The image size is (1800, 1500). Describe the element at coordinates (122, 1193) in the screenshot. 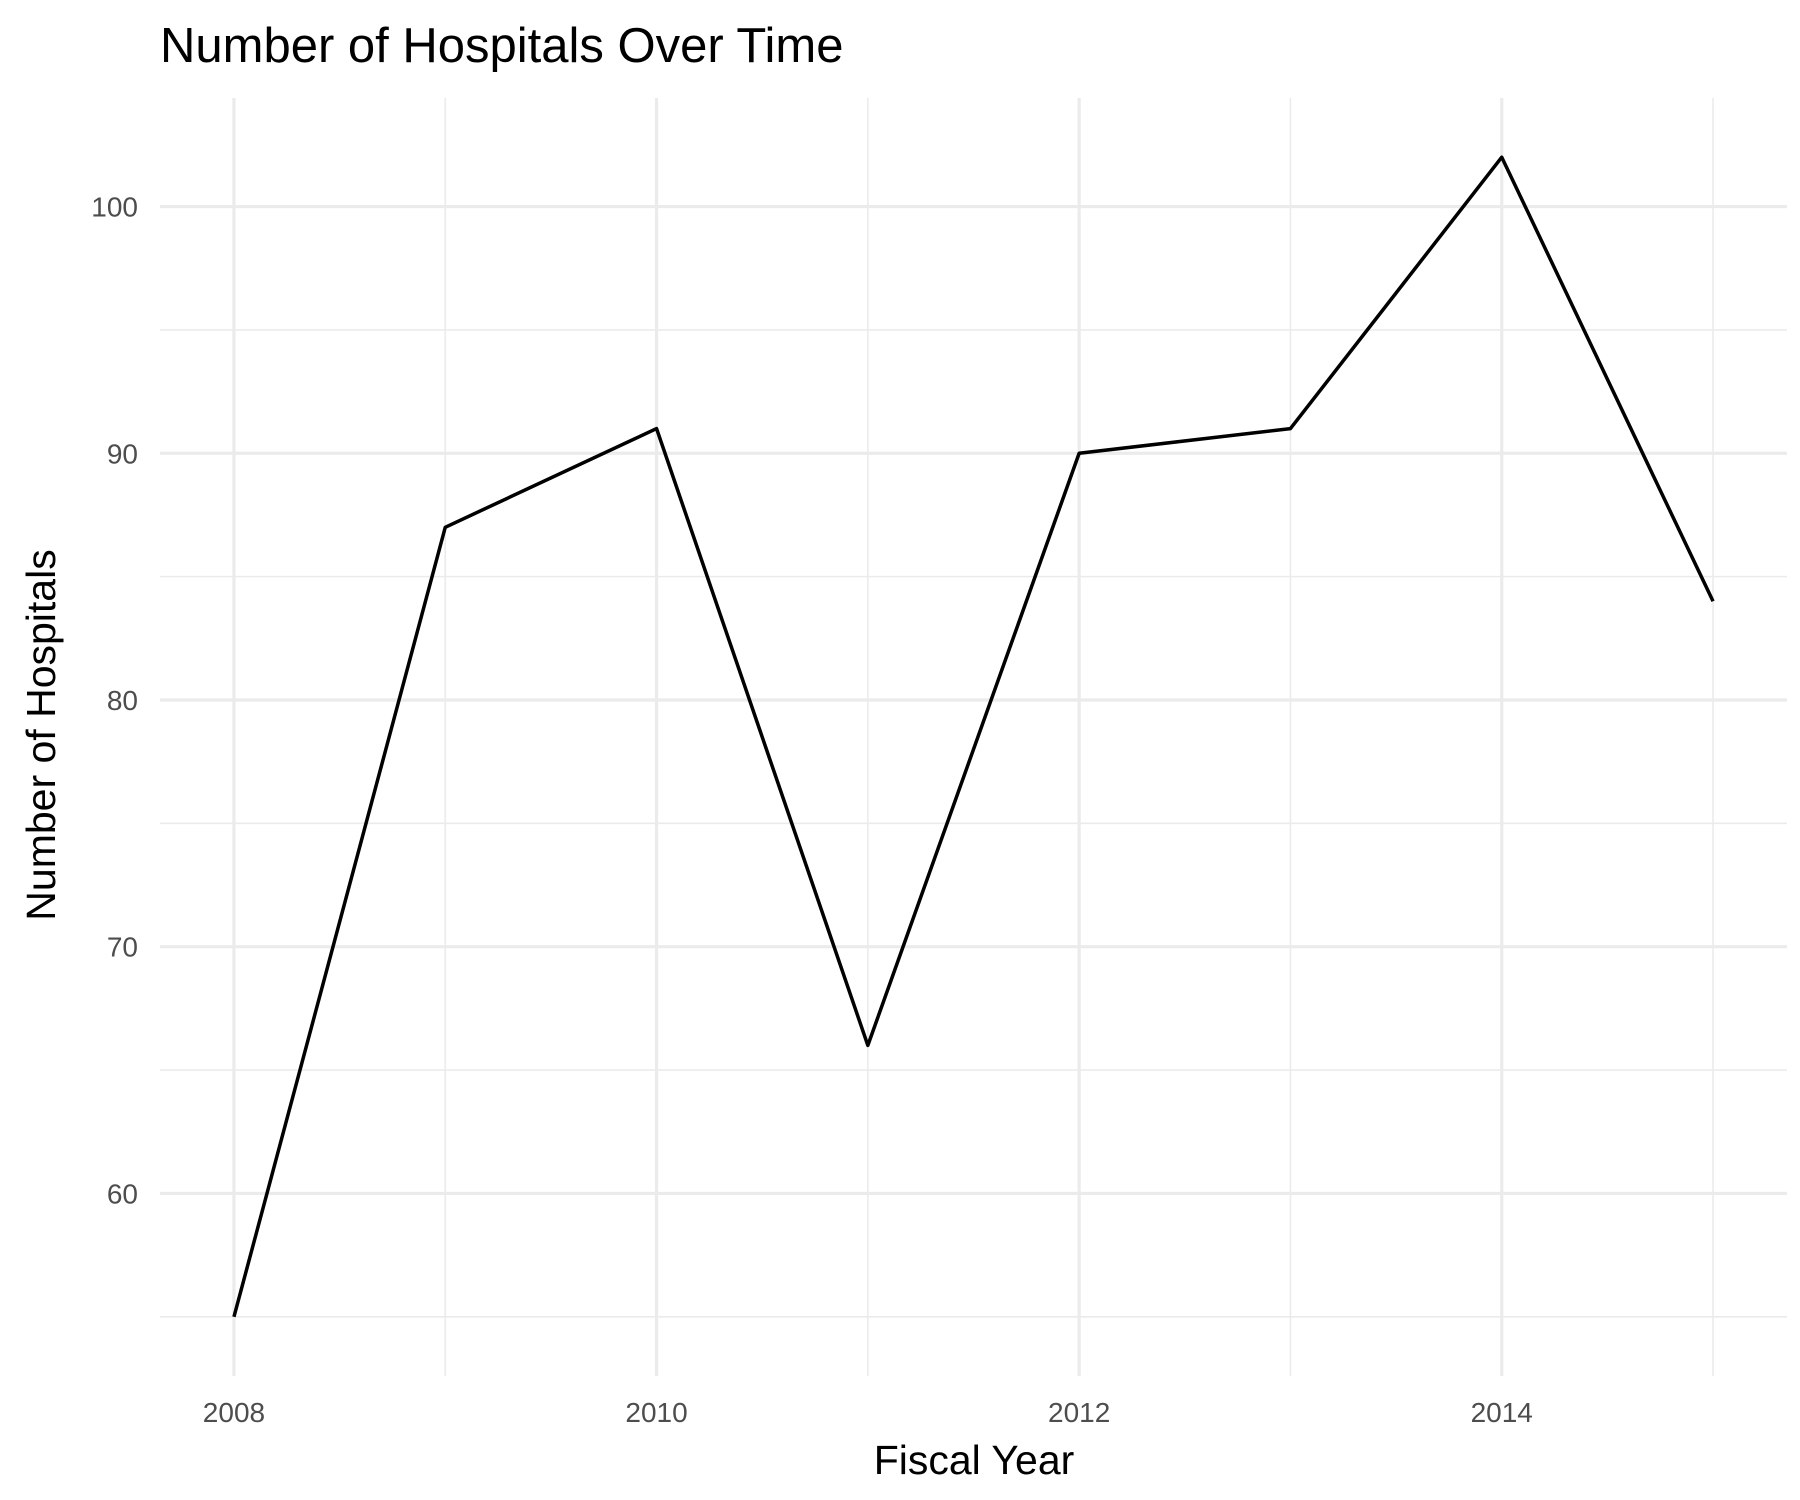

I see `y-tick-label: 60` at that location.